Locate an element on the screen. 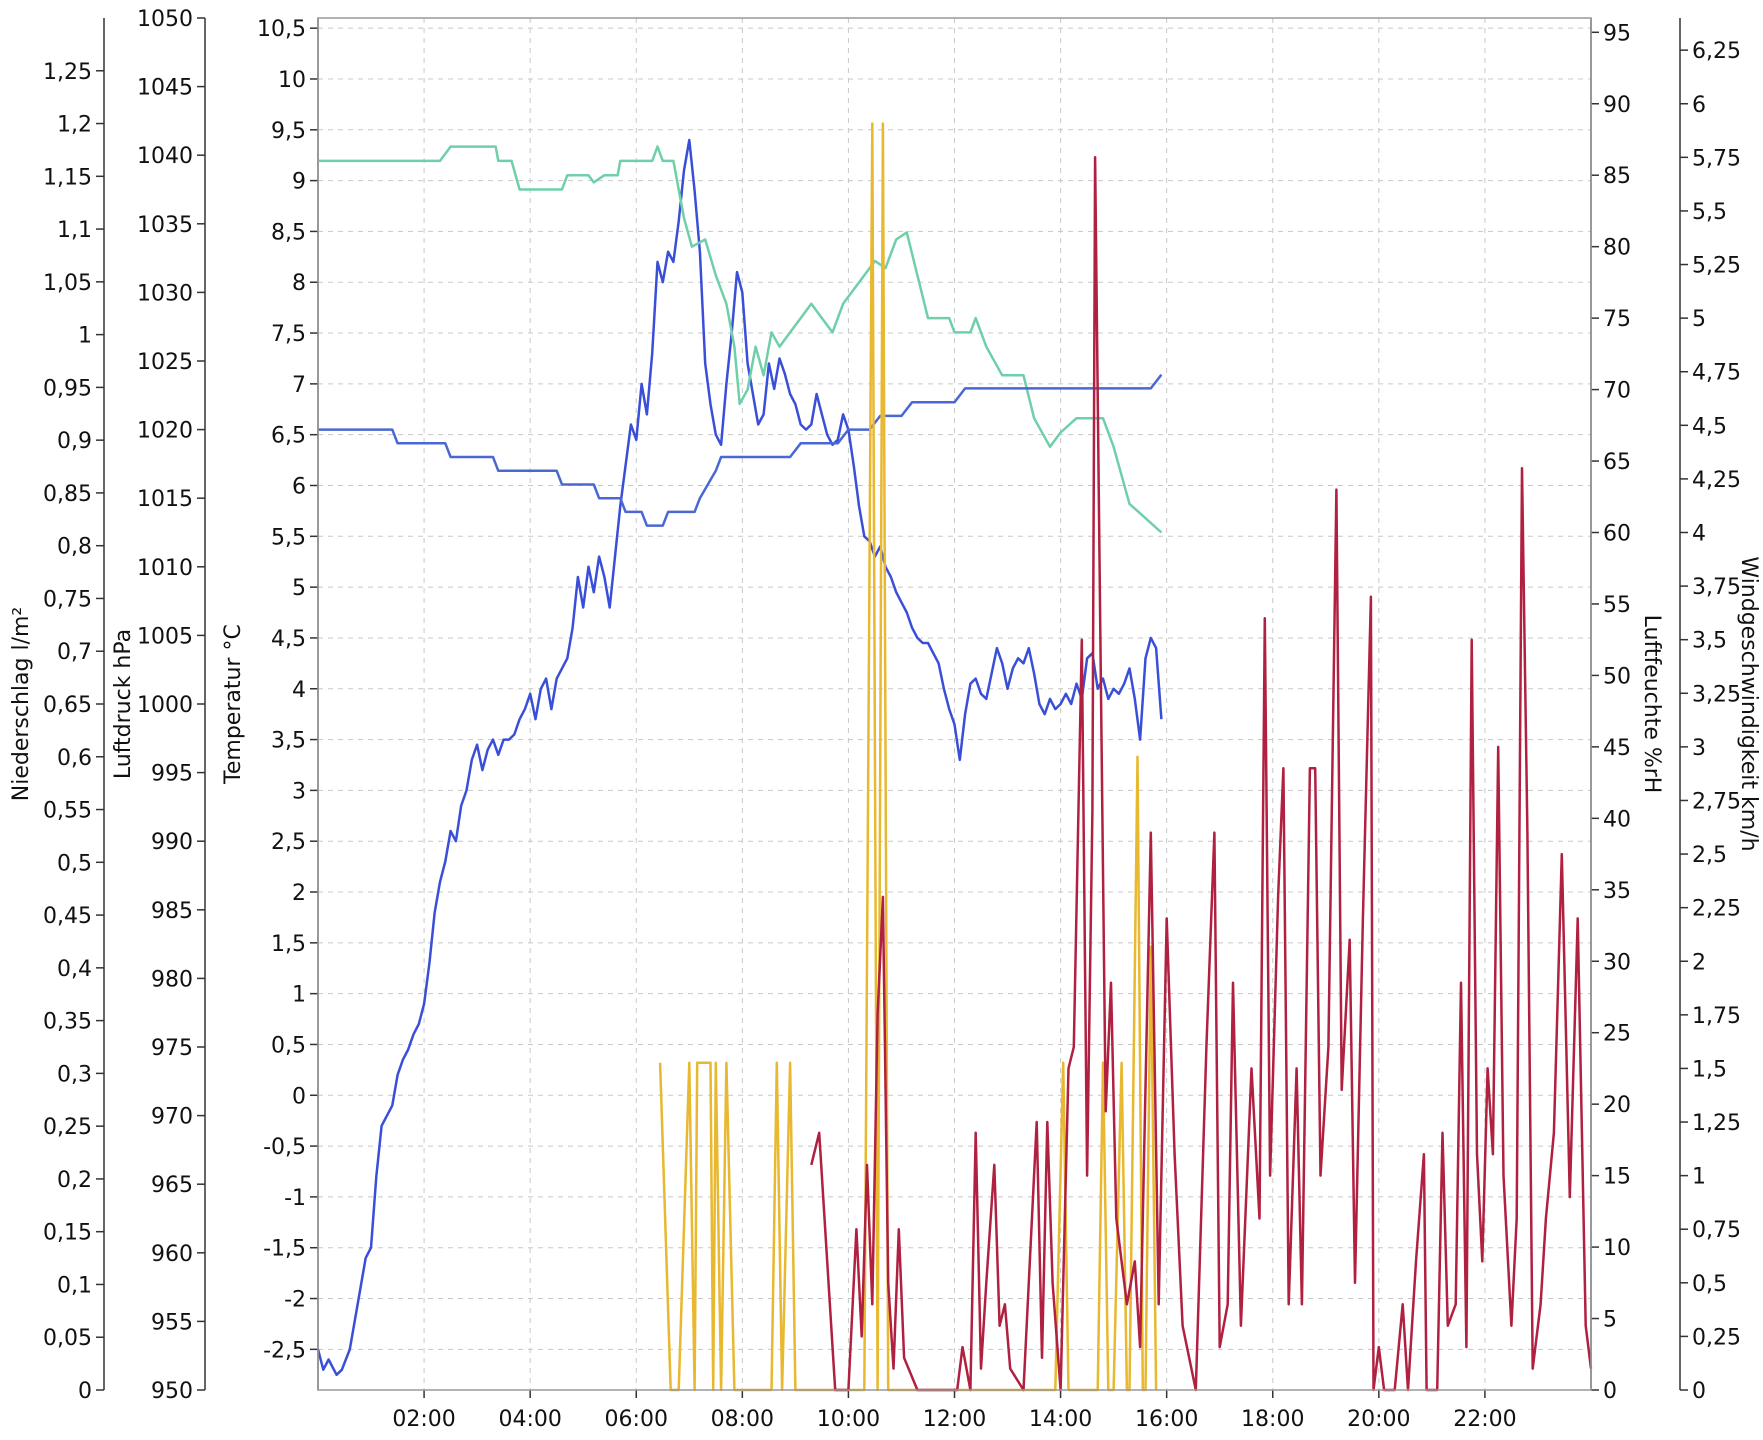 The image size is (1763, 1440). niederschlag-tick-label: 0,8 is located at coordinates (74, 547).